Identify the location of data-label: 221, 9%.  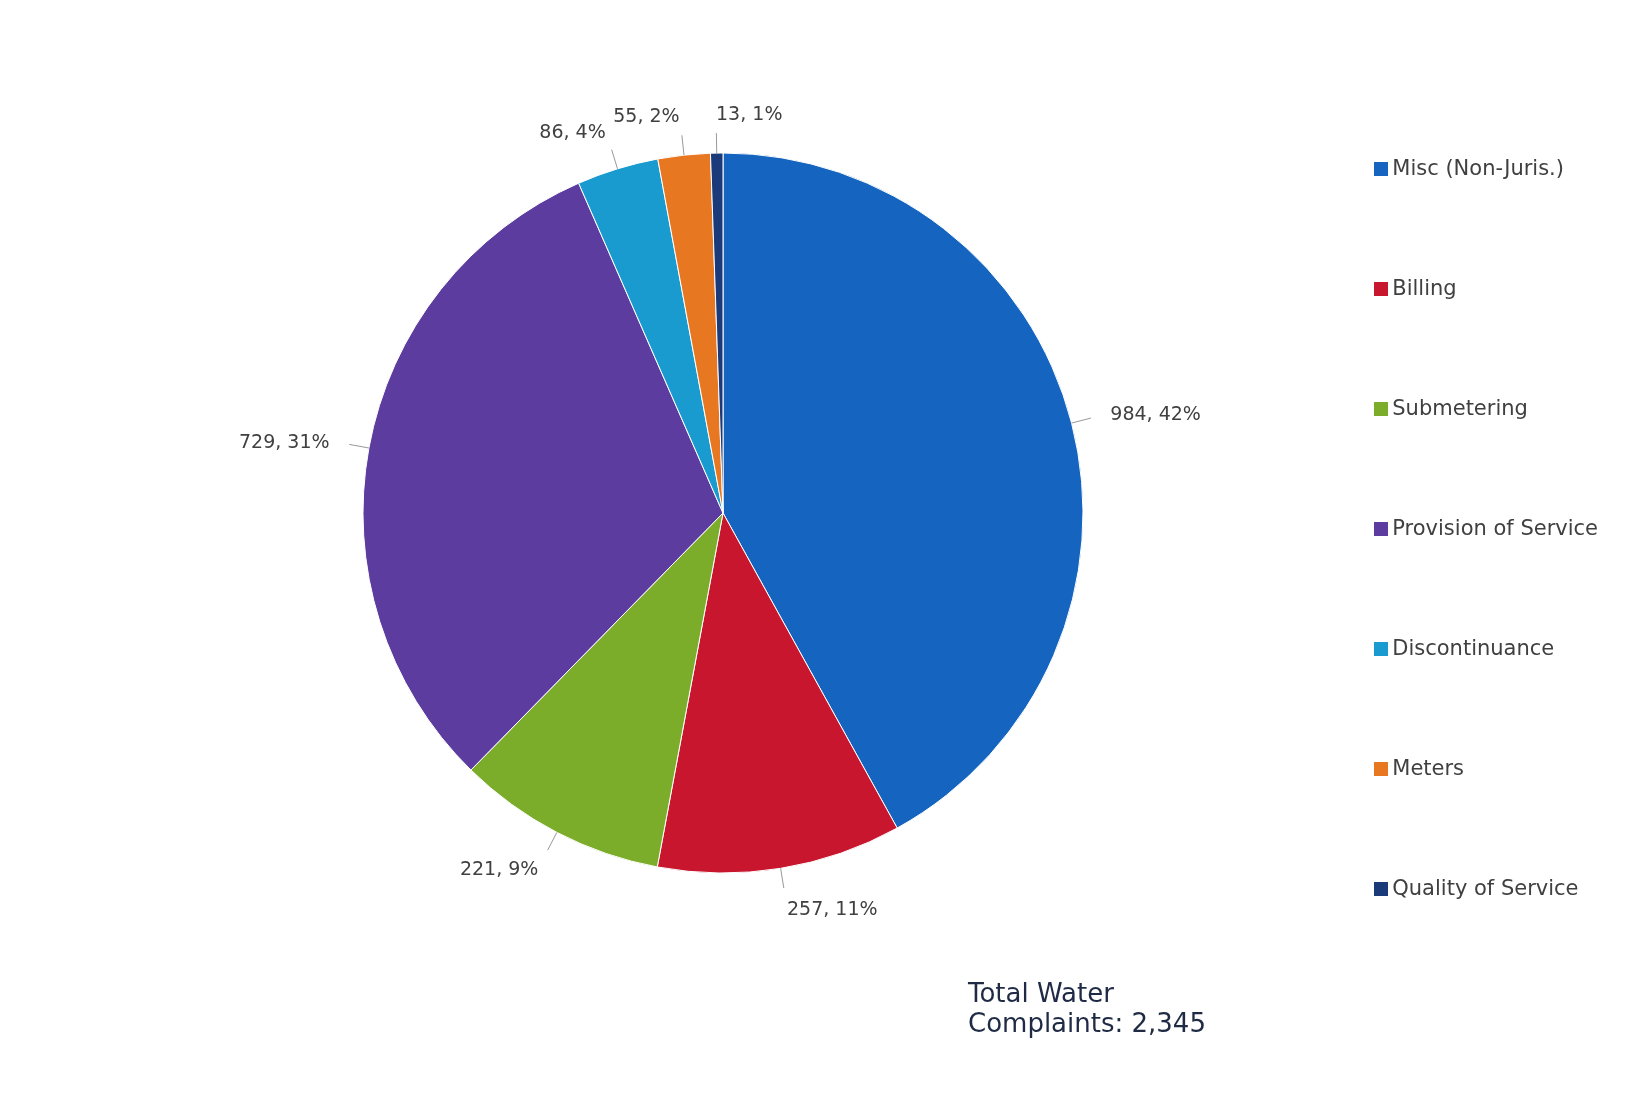
(499, 867).